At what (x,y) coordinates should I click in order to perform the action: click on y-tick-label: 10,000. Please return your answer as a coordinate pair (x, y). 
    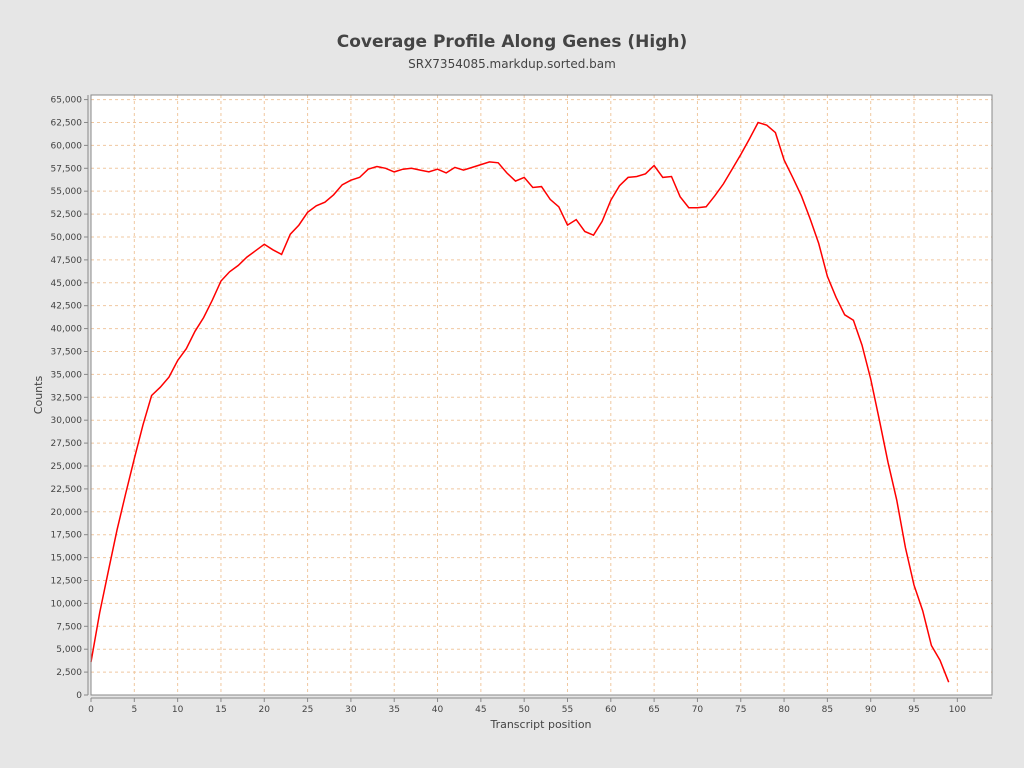
    Looking at the image, I should click on (67, 604).